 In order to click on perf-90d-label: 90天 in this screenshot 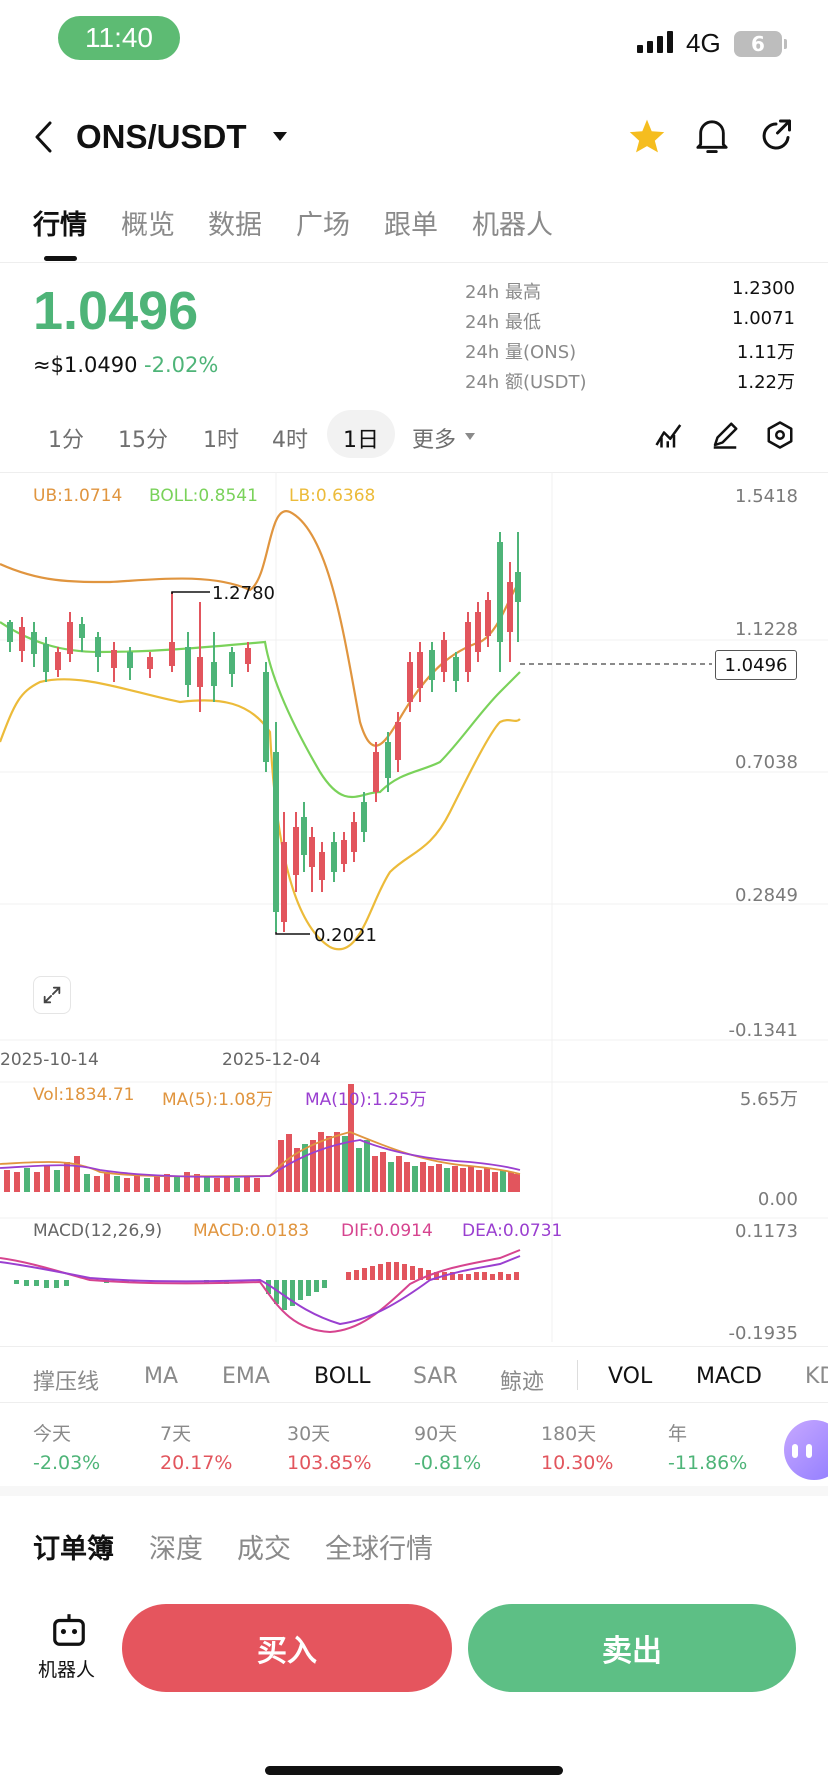, I will do `click(436, 1434)`.